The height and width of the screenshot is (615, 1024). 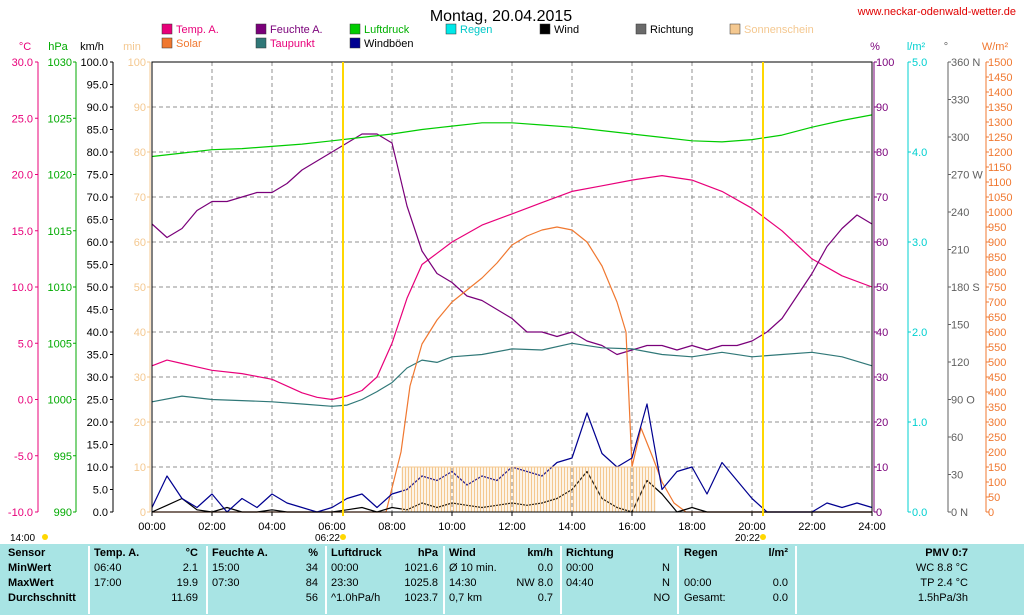 I want to click on direction-tick-label: 240, so click(x=960, y=213).